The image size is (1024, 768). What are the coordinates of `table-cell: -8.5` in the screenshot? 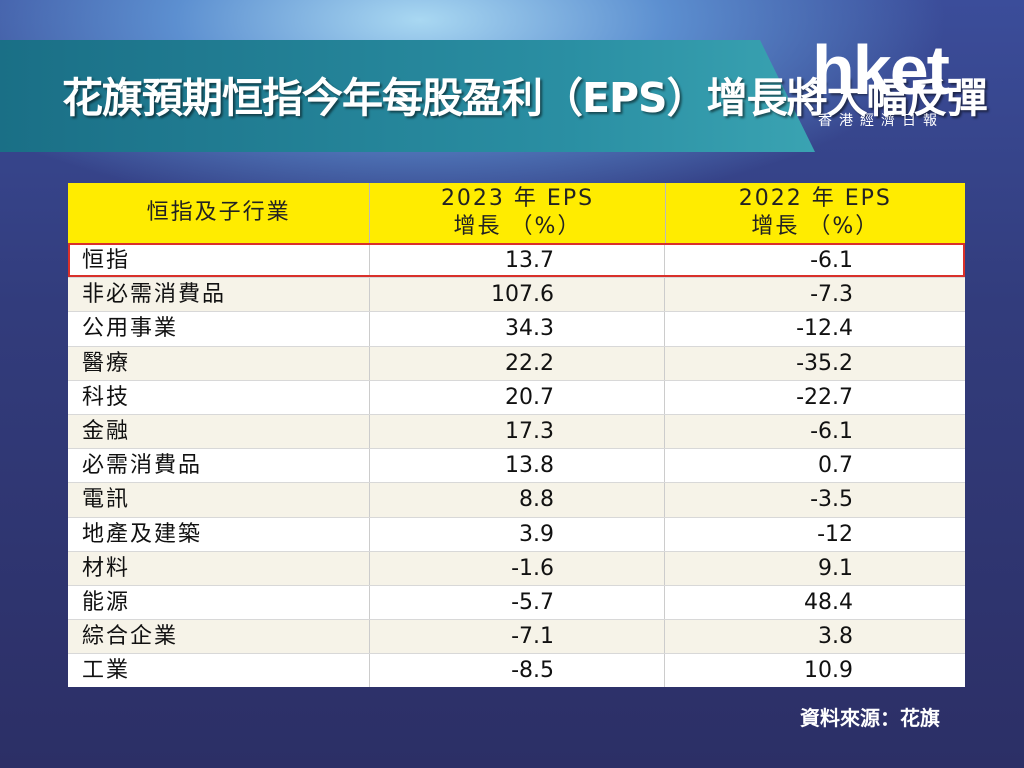 It's located at (517, 671).